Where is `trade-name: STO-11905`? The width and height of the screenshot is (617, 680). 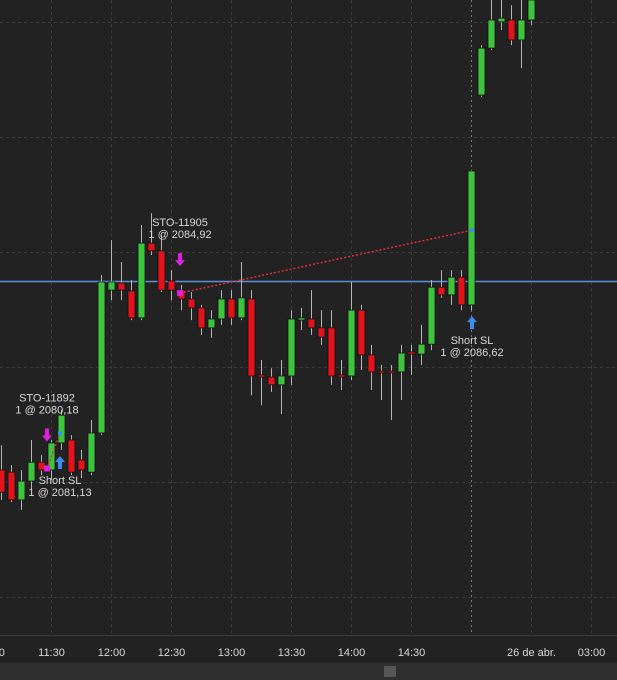 trade-name: STO-11905 is located at coordinates (180, 223).